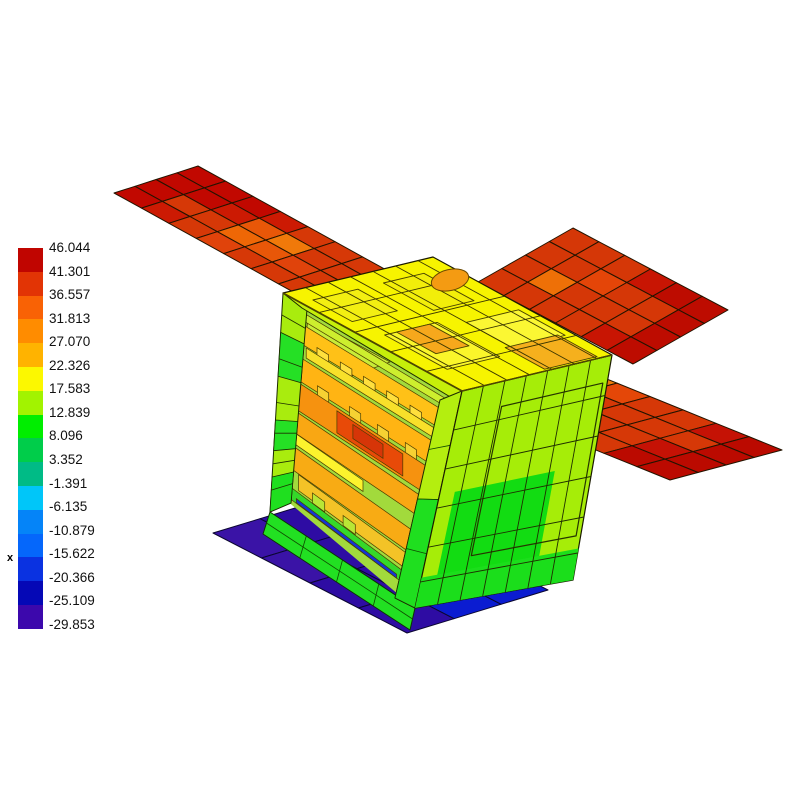  What do you see at coordinates (346, 538) in the screenshot?
I see `floor-blue-edge` at bounding box center [346, 538].